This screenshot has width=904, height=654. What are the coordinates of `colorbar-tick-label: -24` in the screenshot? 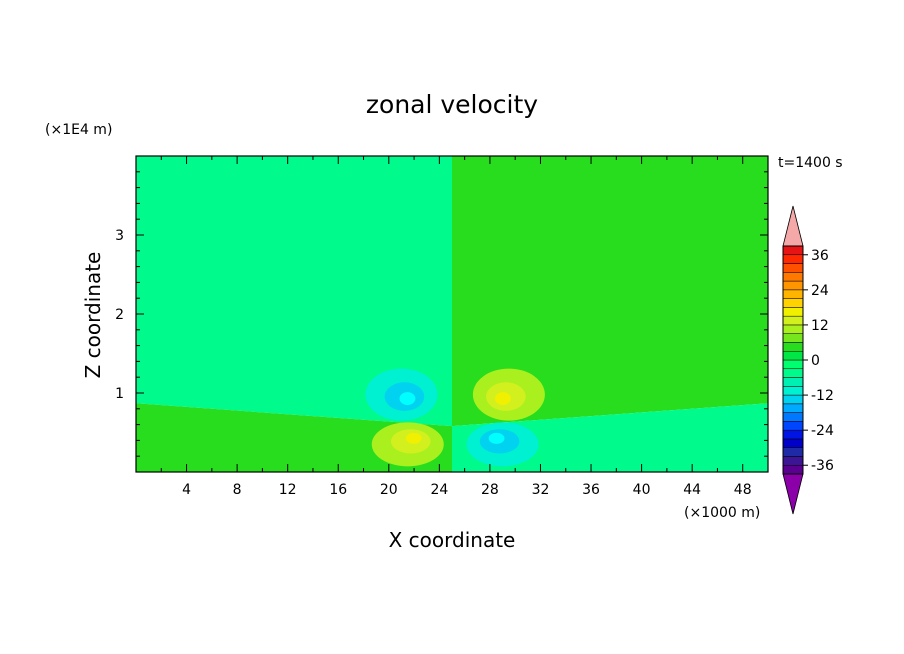 It's located at (822, 431).